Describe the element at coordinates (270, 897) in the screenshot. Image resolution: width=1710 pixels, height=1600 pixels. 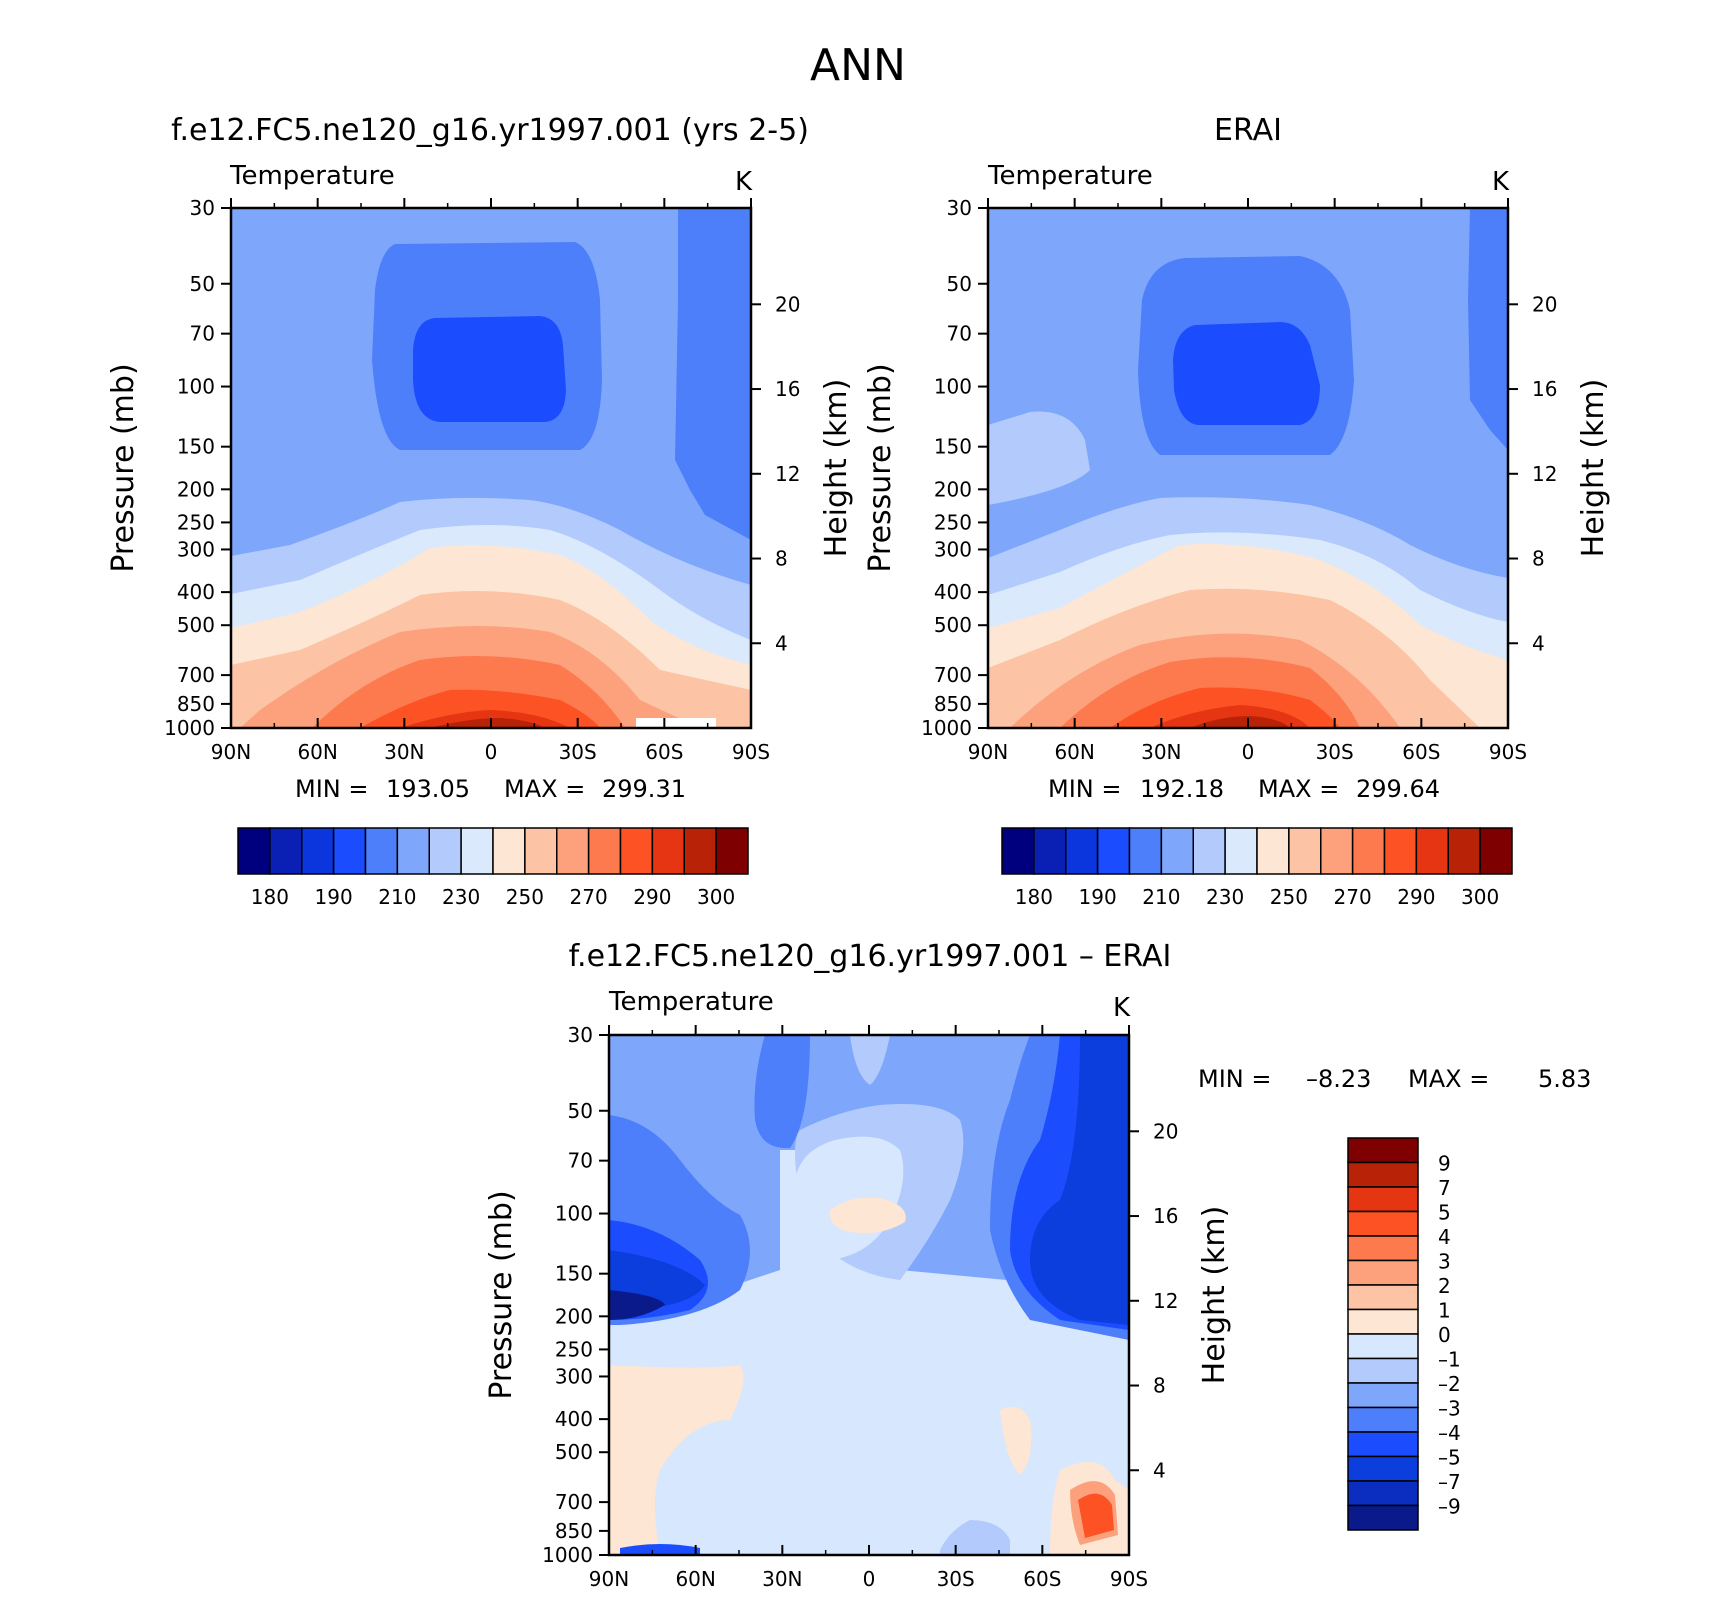
I see `colorbar-label: 180` at that location.